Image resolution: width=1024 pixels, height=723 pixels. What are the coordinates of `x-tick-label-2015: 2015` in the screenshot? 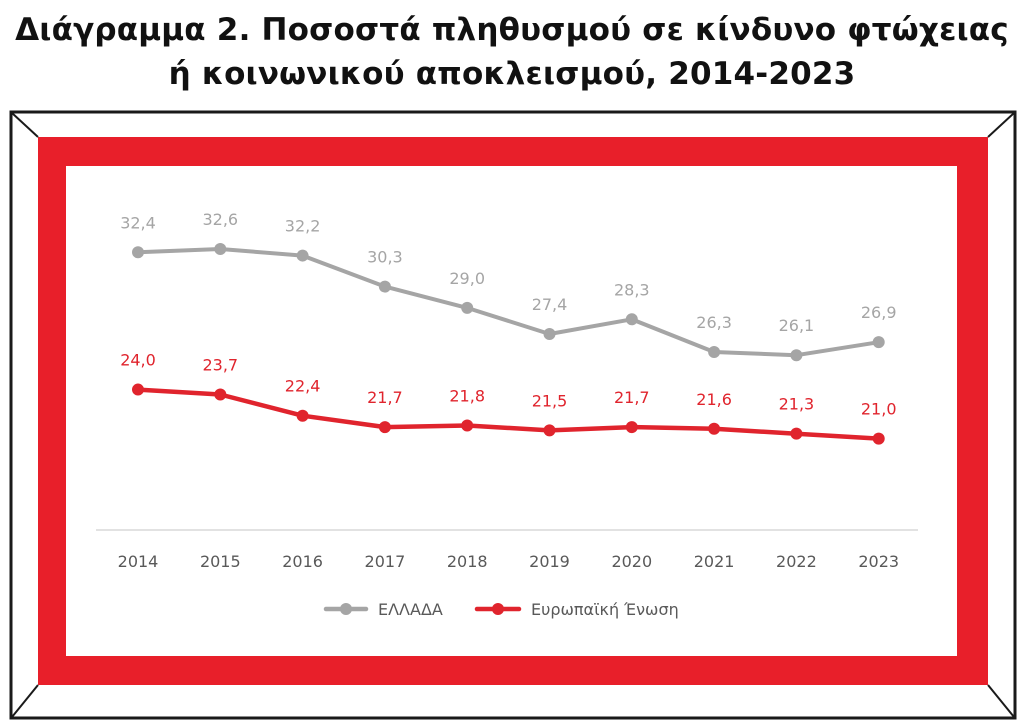 It's located at (220, 561).